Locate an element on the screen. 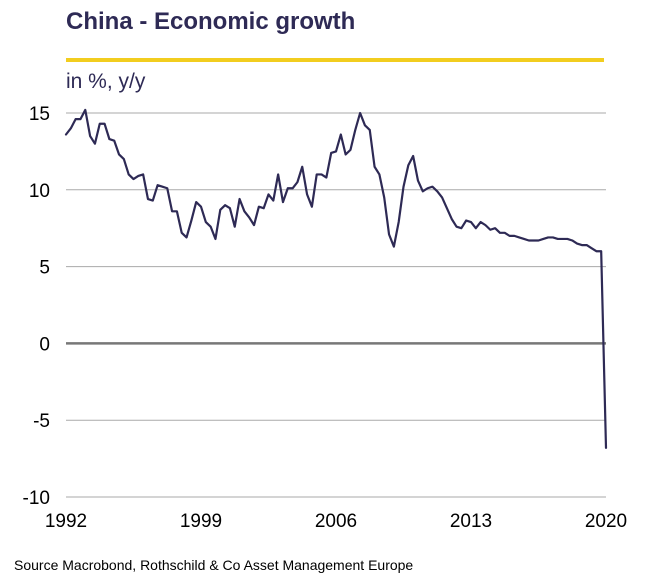  y-tick-label: 0 is located at coordinates (44, 344).